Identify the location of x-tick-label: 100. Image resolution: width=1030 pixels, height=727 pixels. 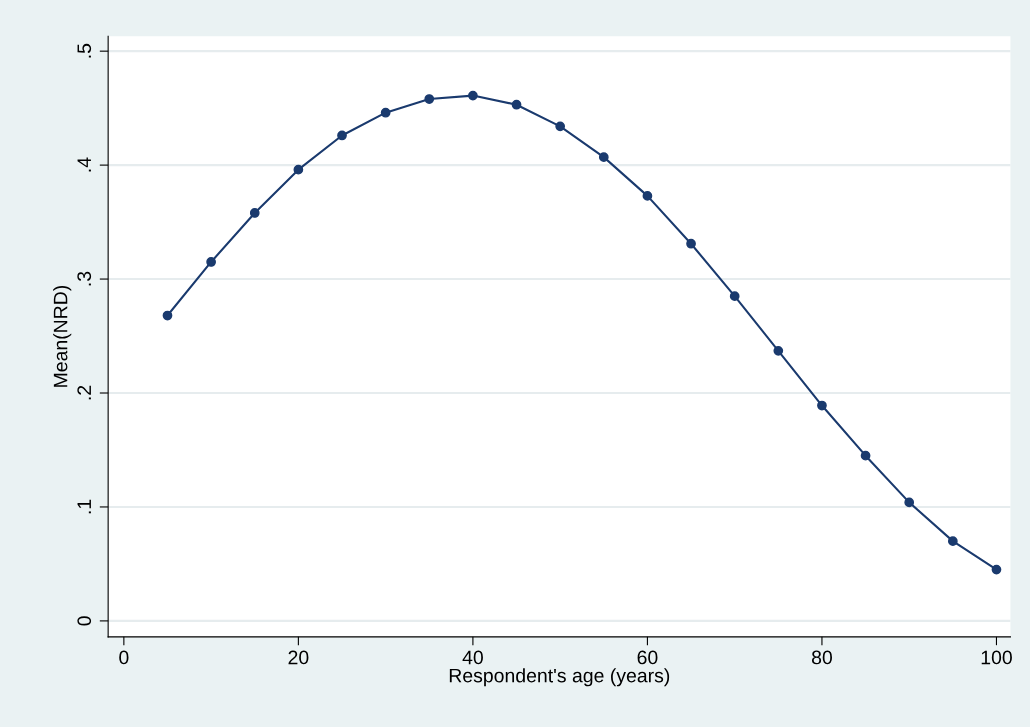
(996, 657).